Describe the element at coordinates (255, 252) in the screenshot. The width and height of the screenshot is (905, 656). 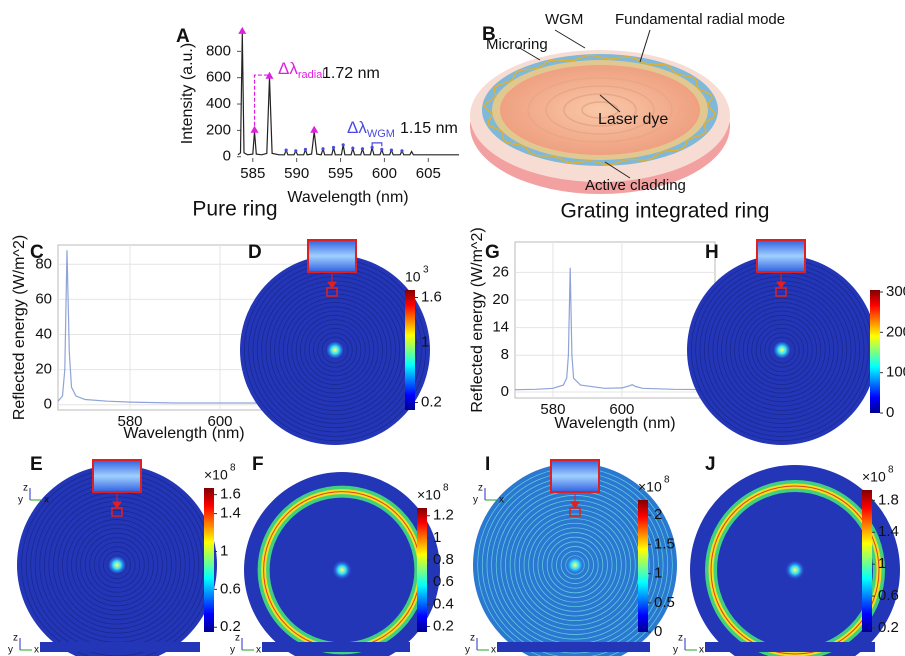
I see `panel-label: D` at that location.